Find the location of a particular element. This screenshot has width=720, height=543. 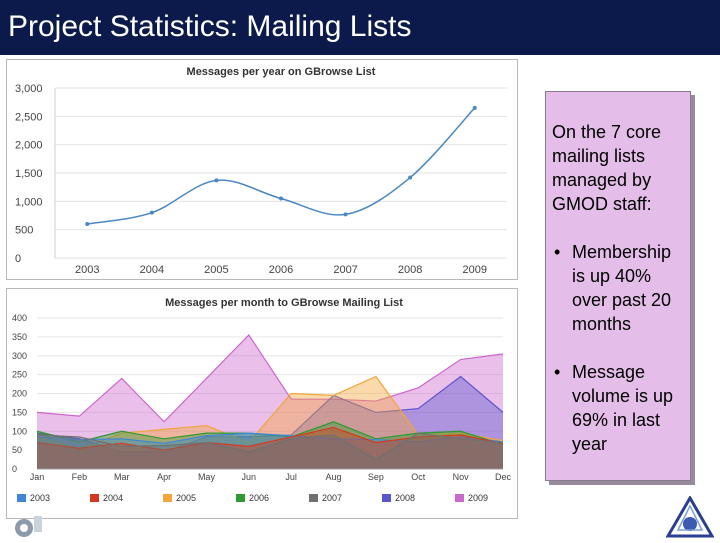

gear-logo-icon is located at coordinates (28, 526).